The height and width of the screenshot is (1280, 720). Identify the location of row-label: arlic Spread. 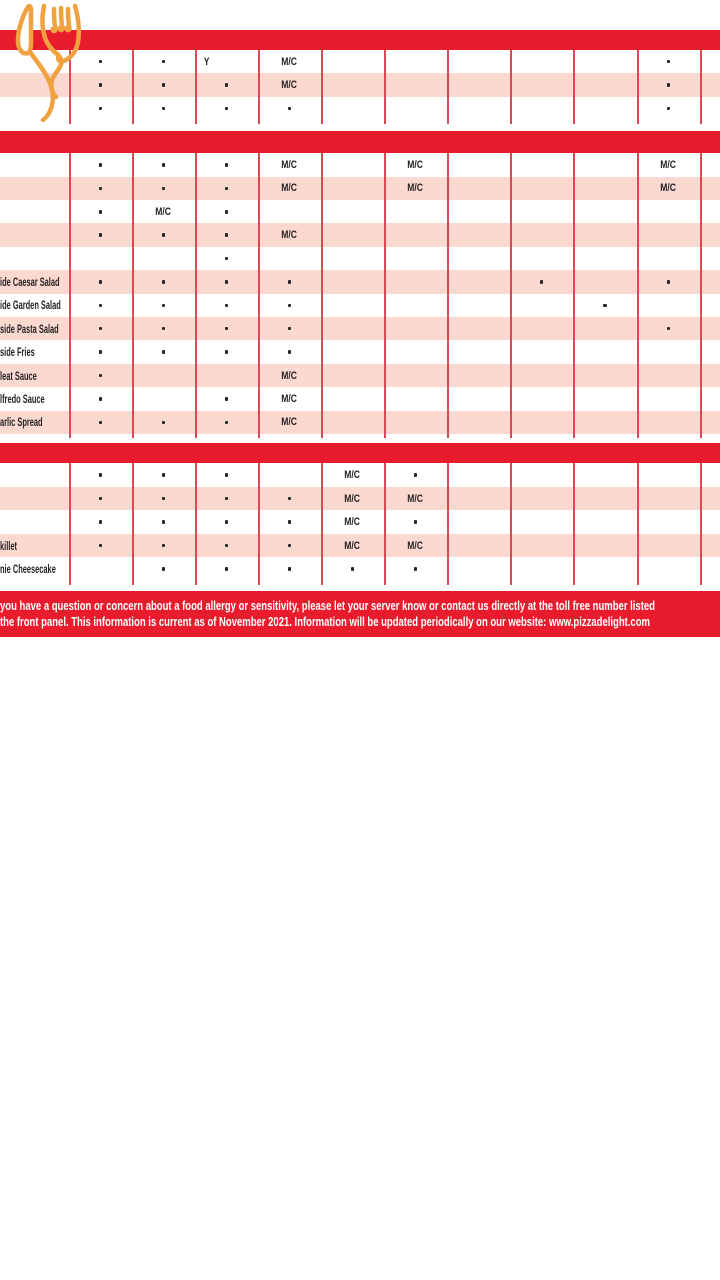
(21, 422).